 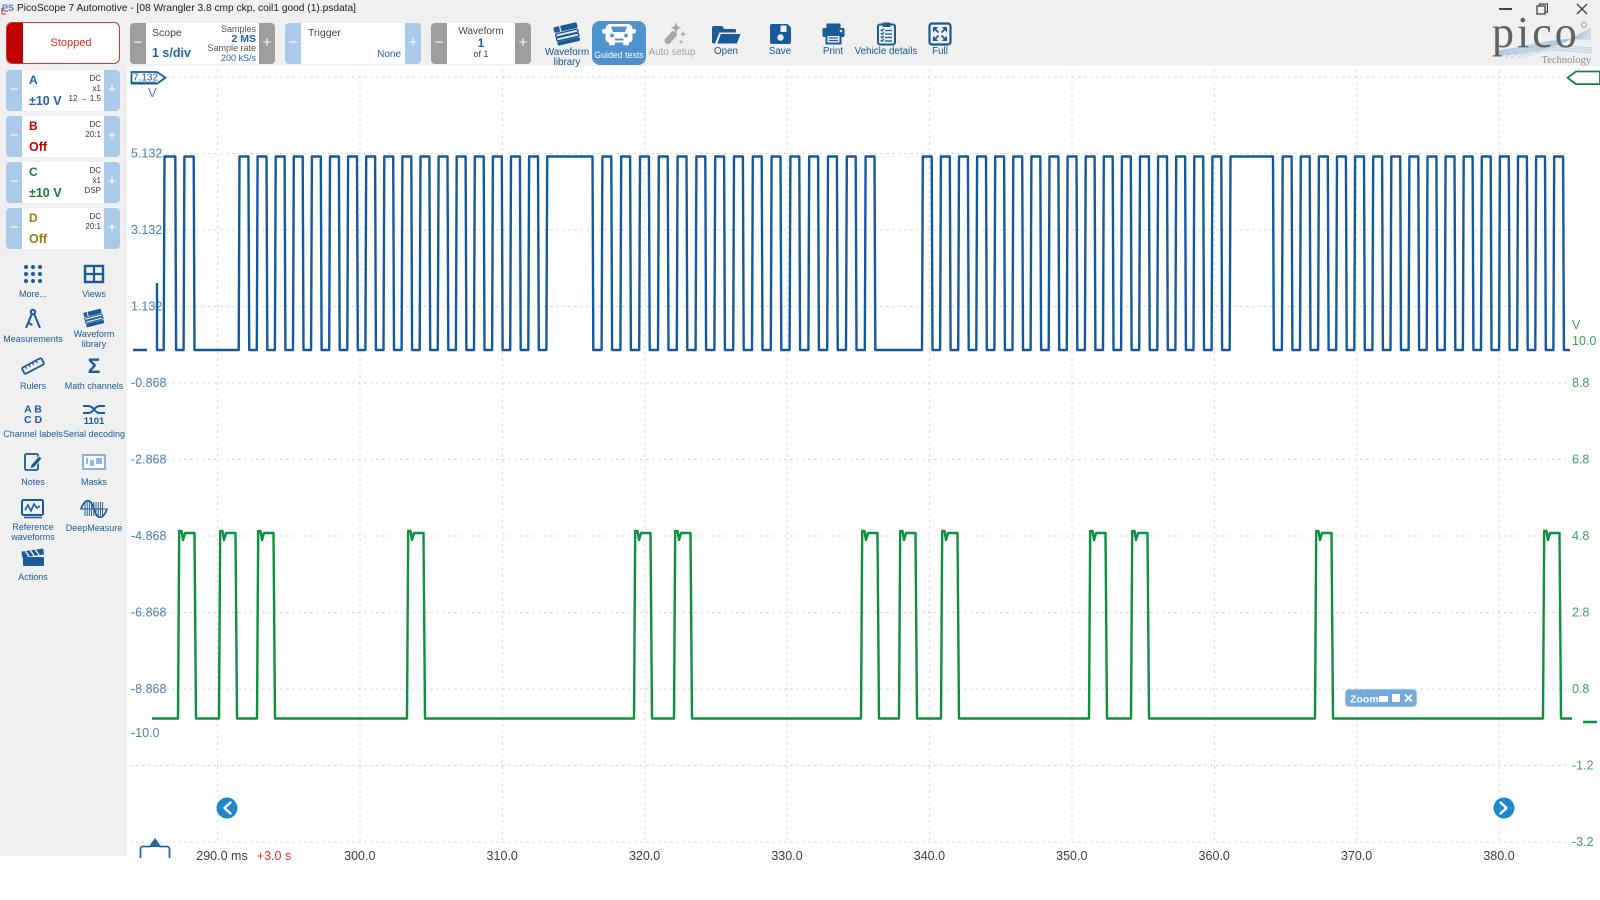 What do you see at coordinates (145, 733) in the screenshot?
I see `svg-text: -10.0` at bounding box center [145, 733].